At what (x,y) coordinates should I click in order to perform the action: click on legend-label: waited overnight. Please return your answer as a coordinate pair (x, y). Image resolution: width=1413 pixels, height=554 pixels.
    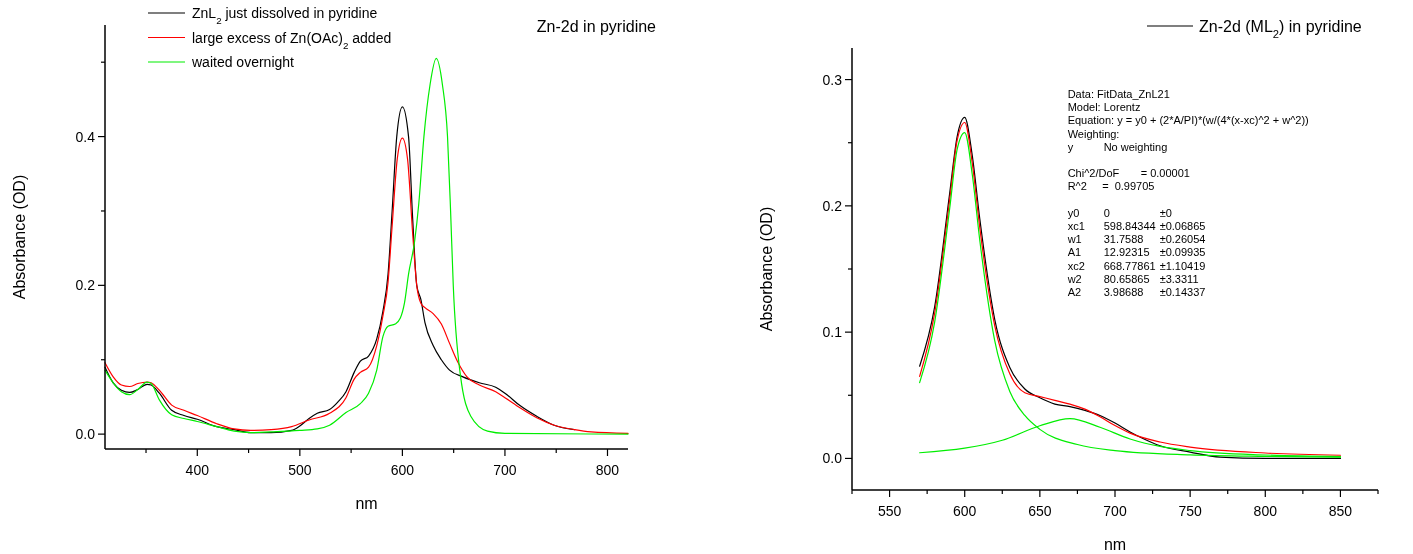
    Looking at the image, I should click on (243, 62).